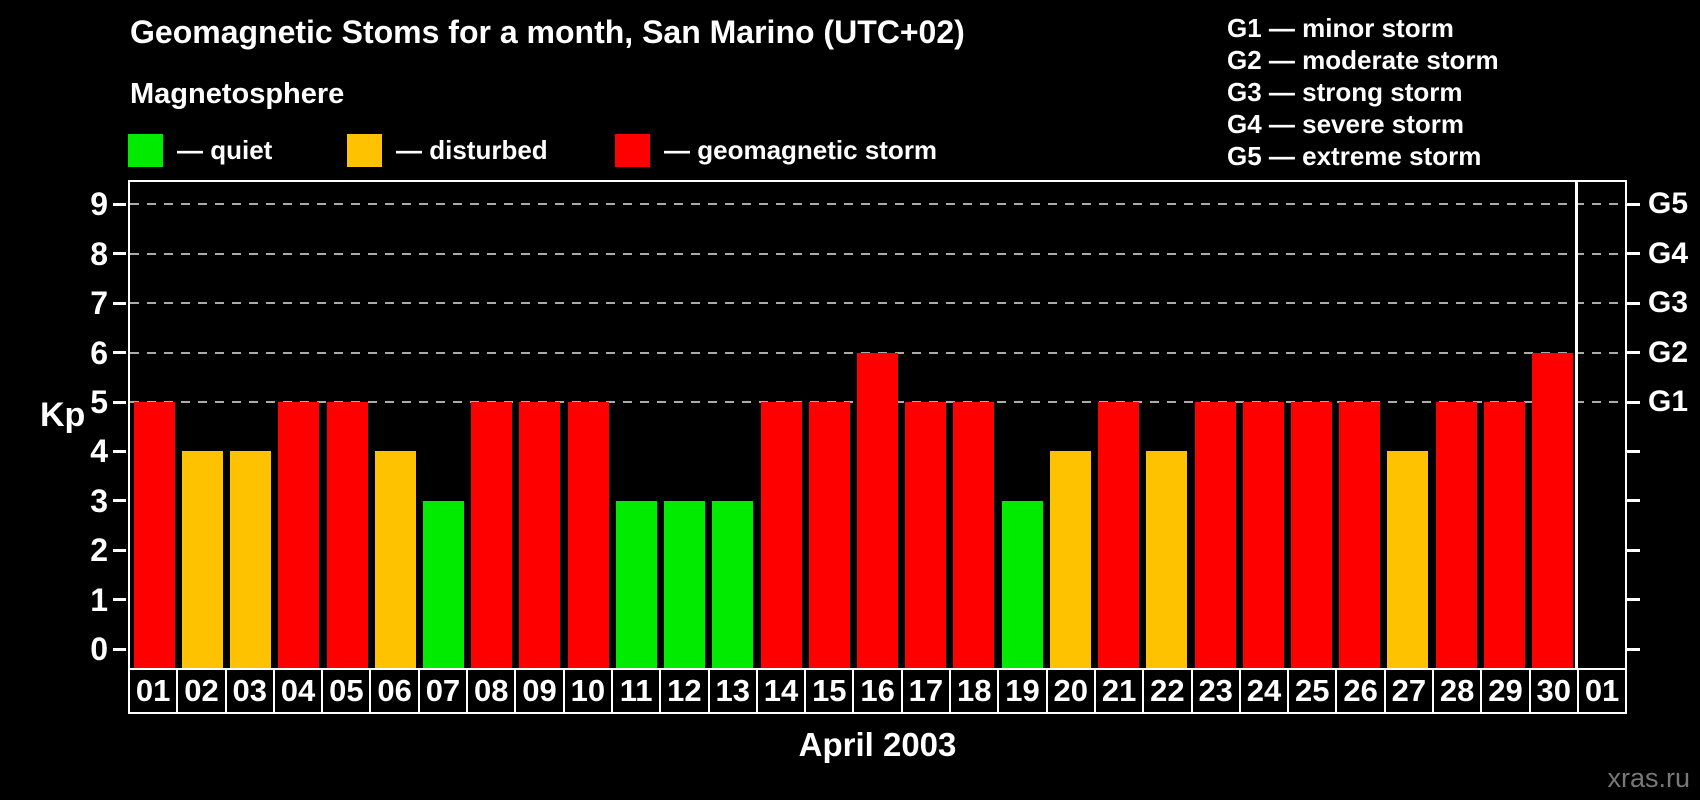 The image size is (1700, 800). What do you see at coordinates (1668, 253) in the screenshot?
I see `g-scale-axis-label: G4` at bounding box center [1668, 253].